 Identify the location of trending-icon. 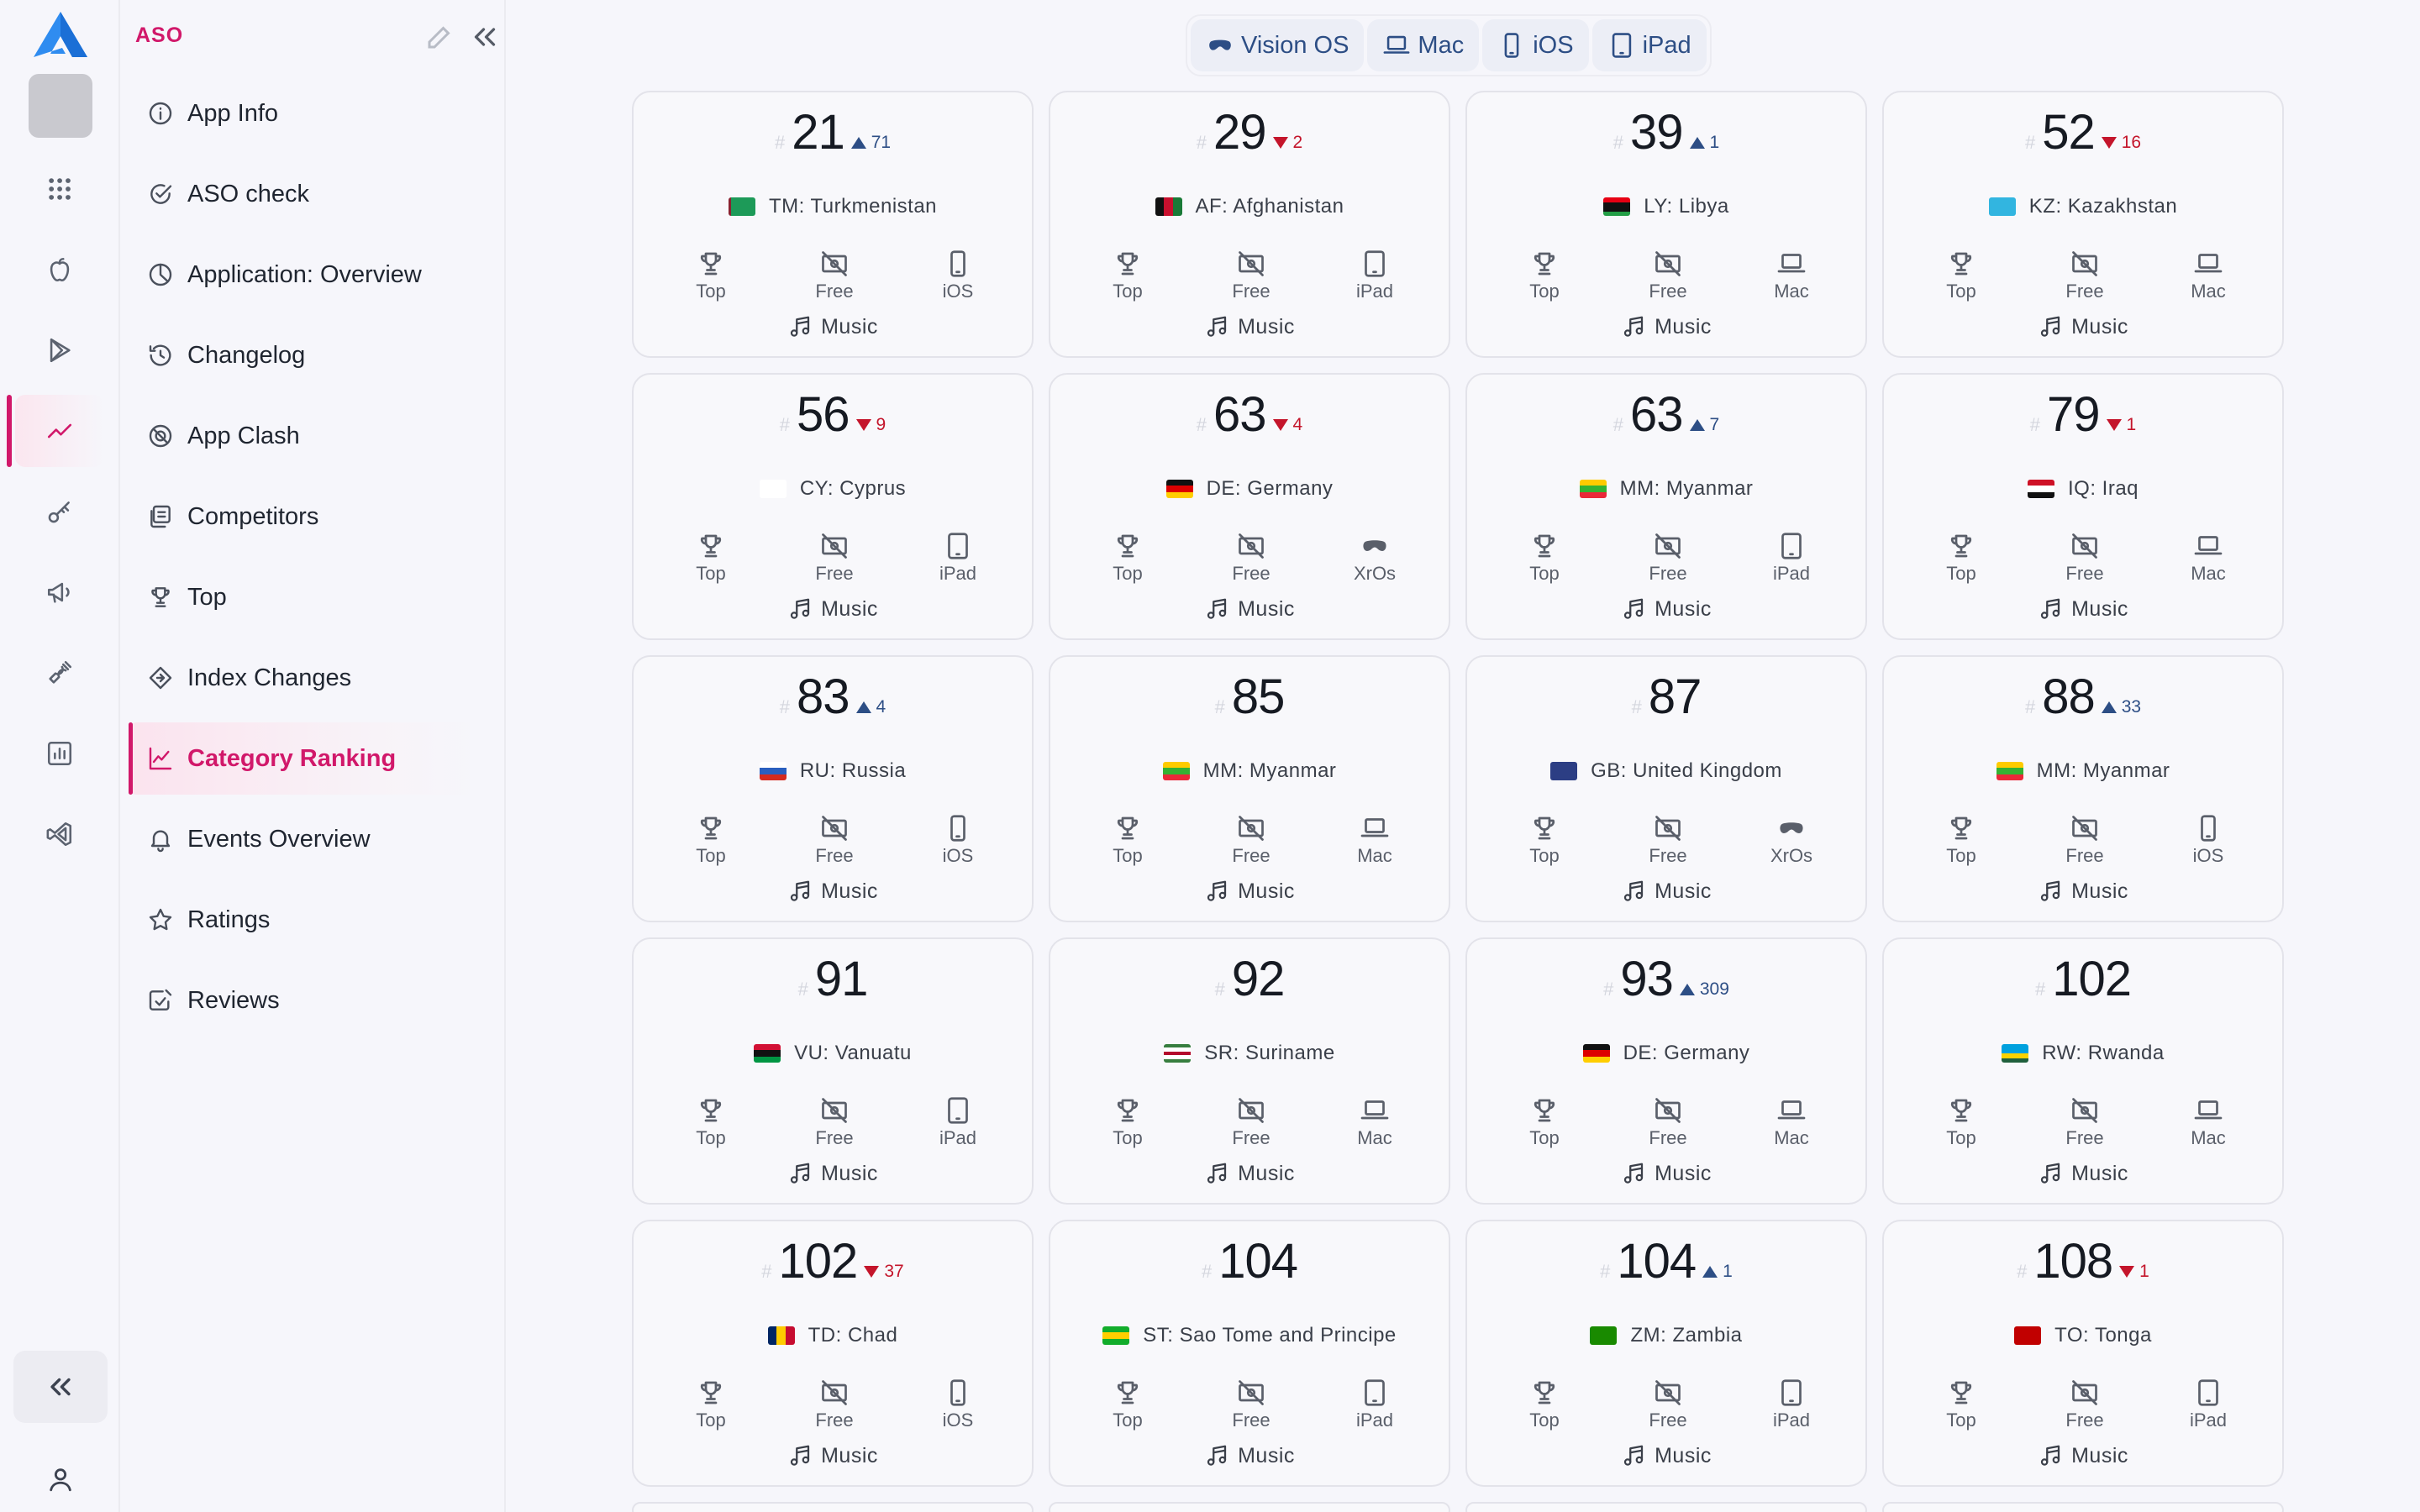
(60, 430).